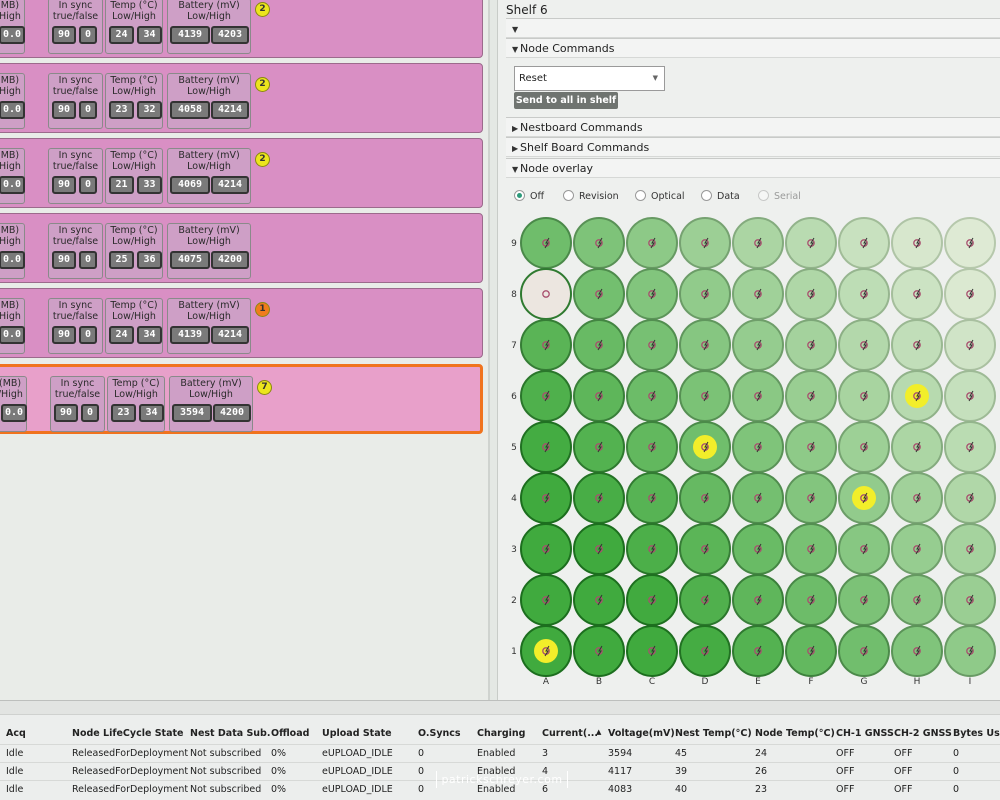 This screenshot has width=1000, height=800. Describe the element at coordinates (753, 48) in the screenshot. I see `node-commands-header: ▼ Node Commands` at that location.